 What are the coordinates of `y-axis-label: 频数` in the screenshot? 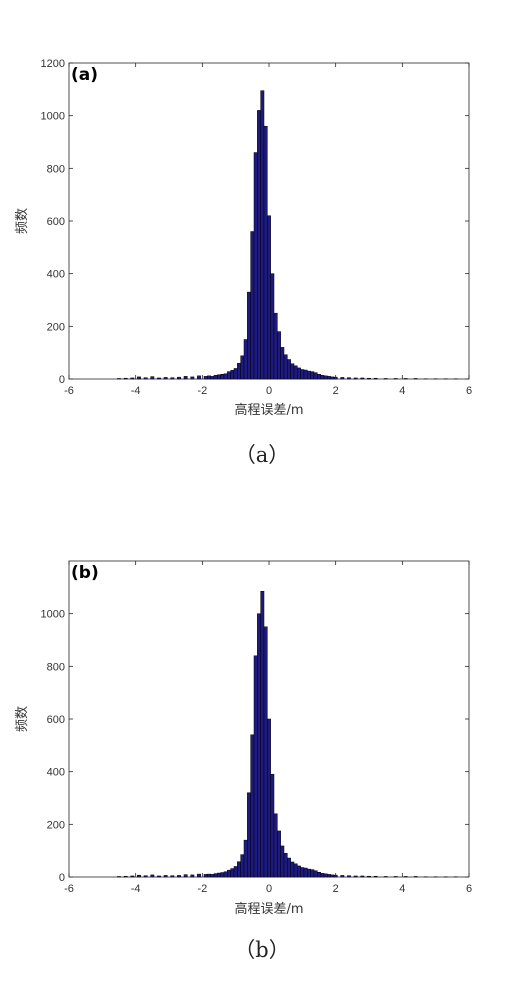 It's located at (22, 221).